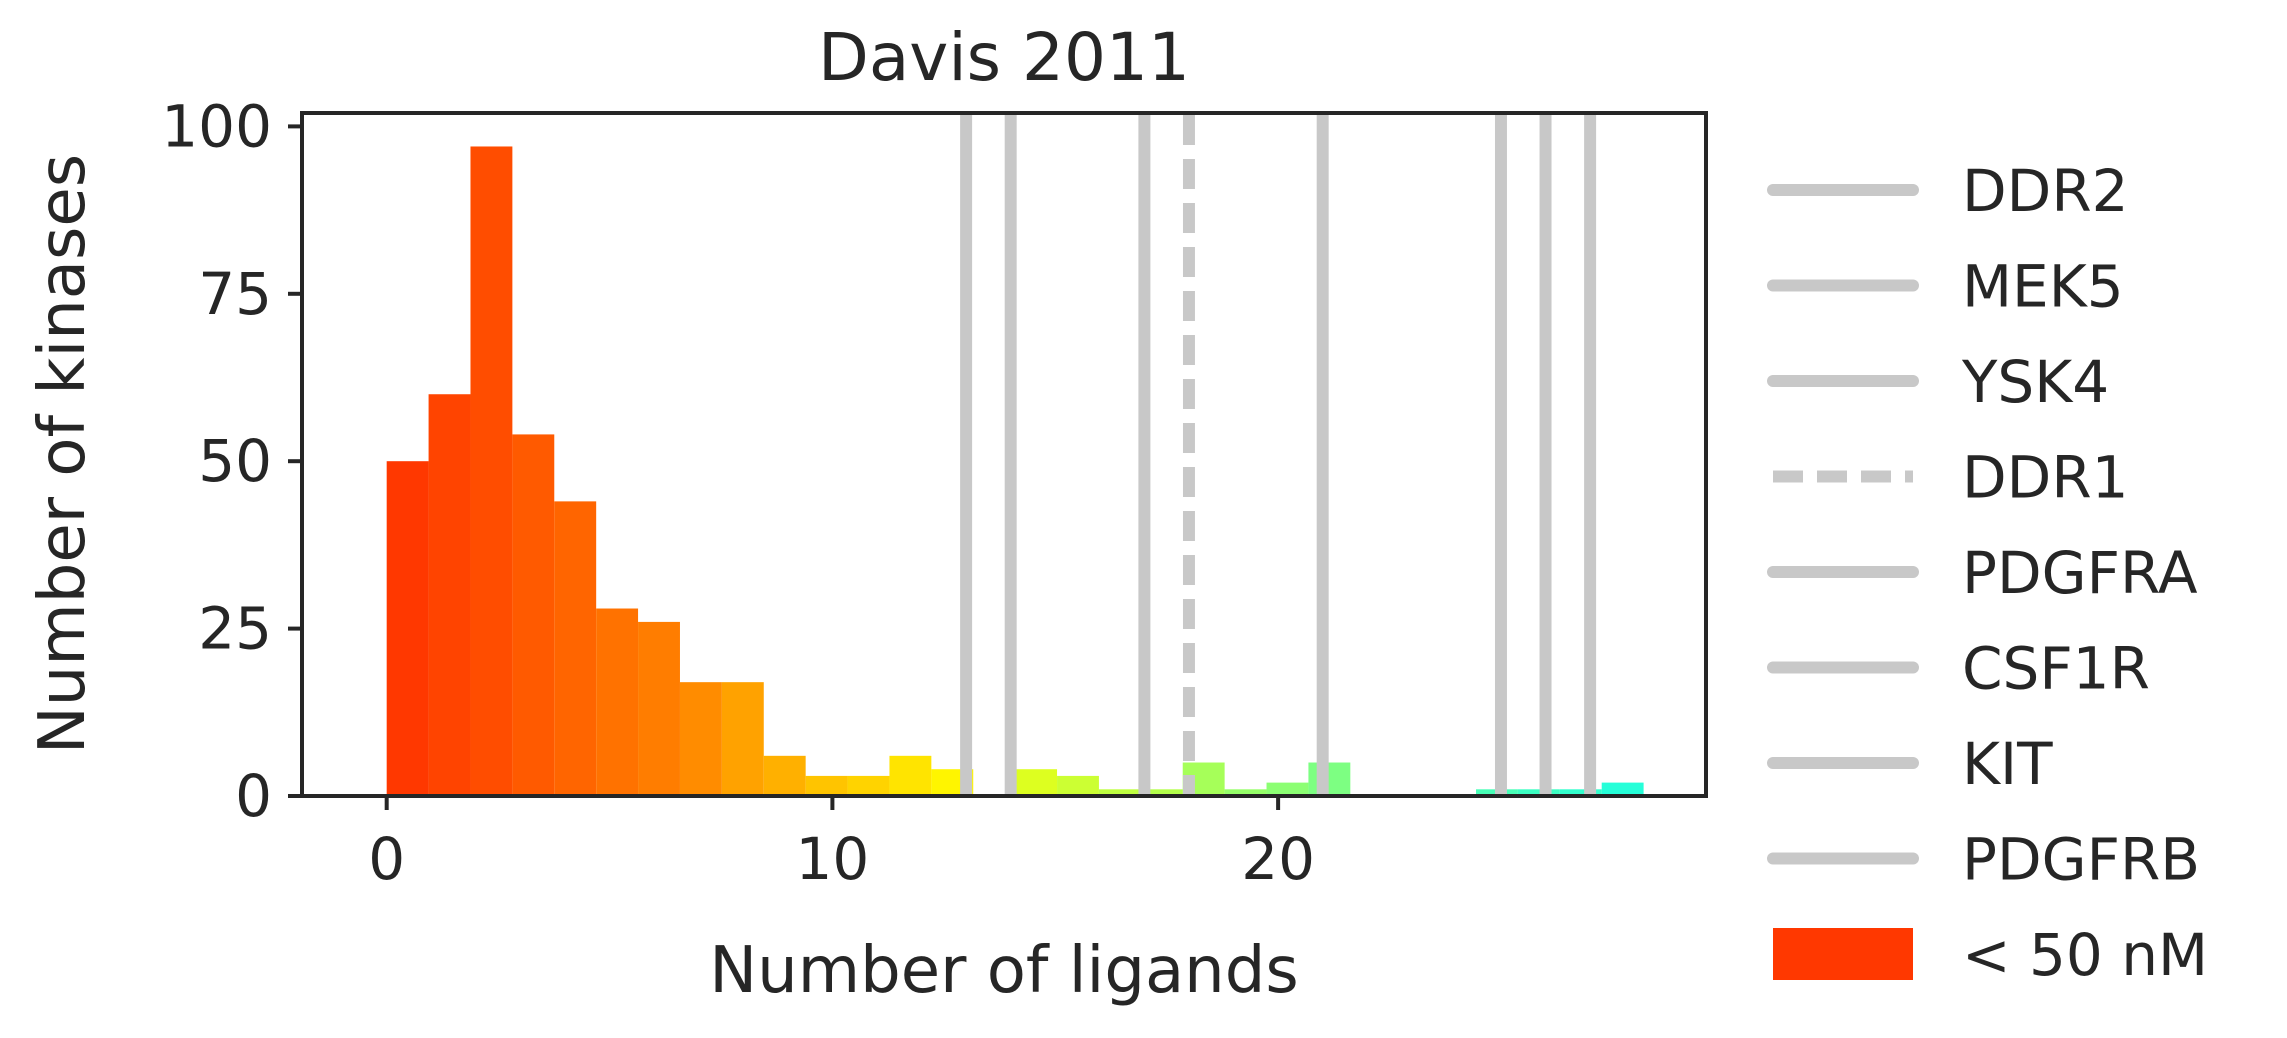 The width and height of the screenshot is (2287, 1038). Describe the element at coordinates (235, 461) in the screenshot. I see `y-tick-label-50: 50` at that location.